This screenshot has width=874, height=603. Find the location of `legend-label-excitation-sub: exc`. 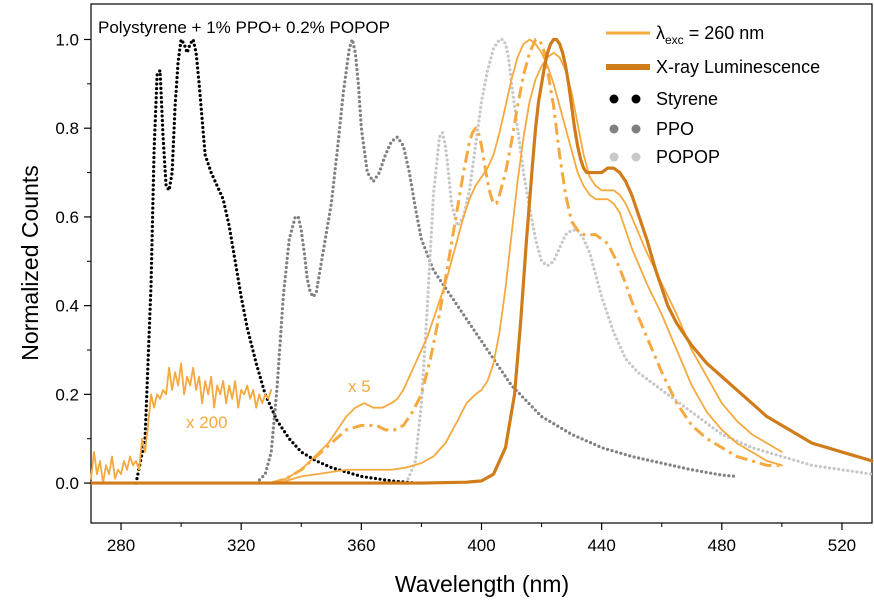

legend-label-excitation-sub: exc is located at coordinates (674, 40).